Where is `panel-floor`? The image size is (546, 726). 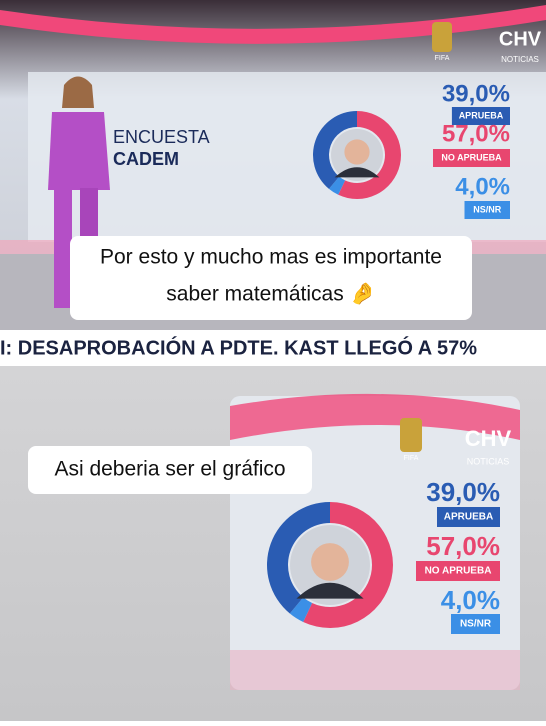
panel-floor is located at coordinates (375, 670).